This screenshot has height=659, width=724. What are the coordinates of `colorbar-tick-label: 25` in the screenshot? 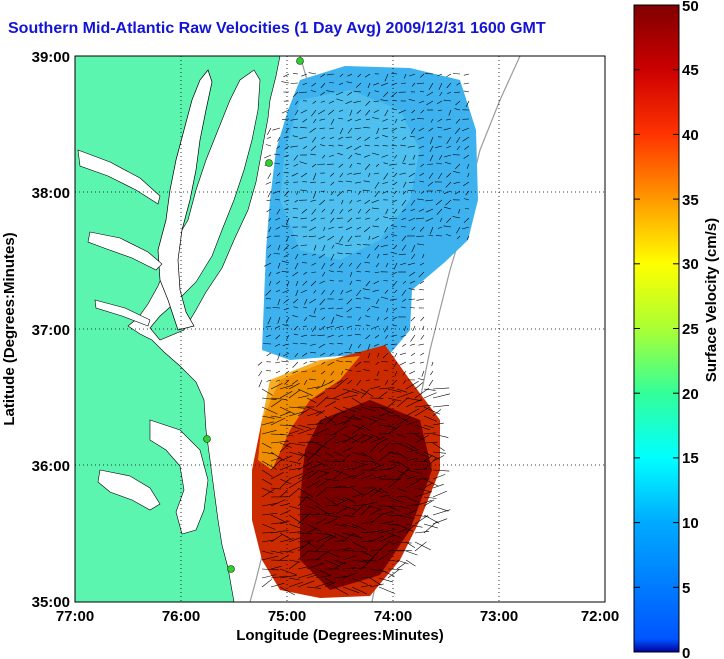 It's located at (690, 329).